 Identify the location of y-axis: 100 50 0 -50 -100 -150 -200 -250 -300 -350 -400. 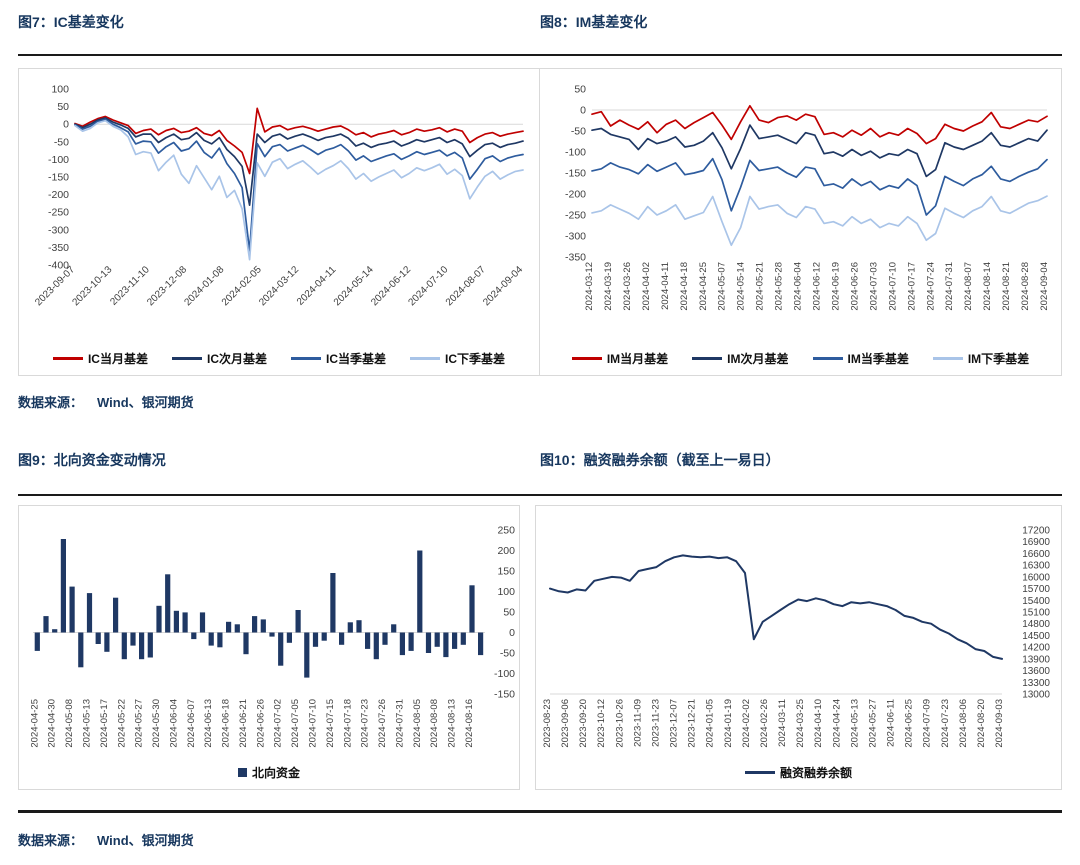
(58, 178).